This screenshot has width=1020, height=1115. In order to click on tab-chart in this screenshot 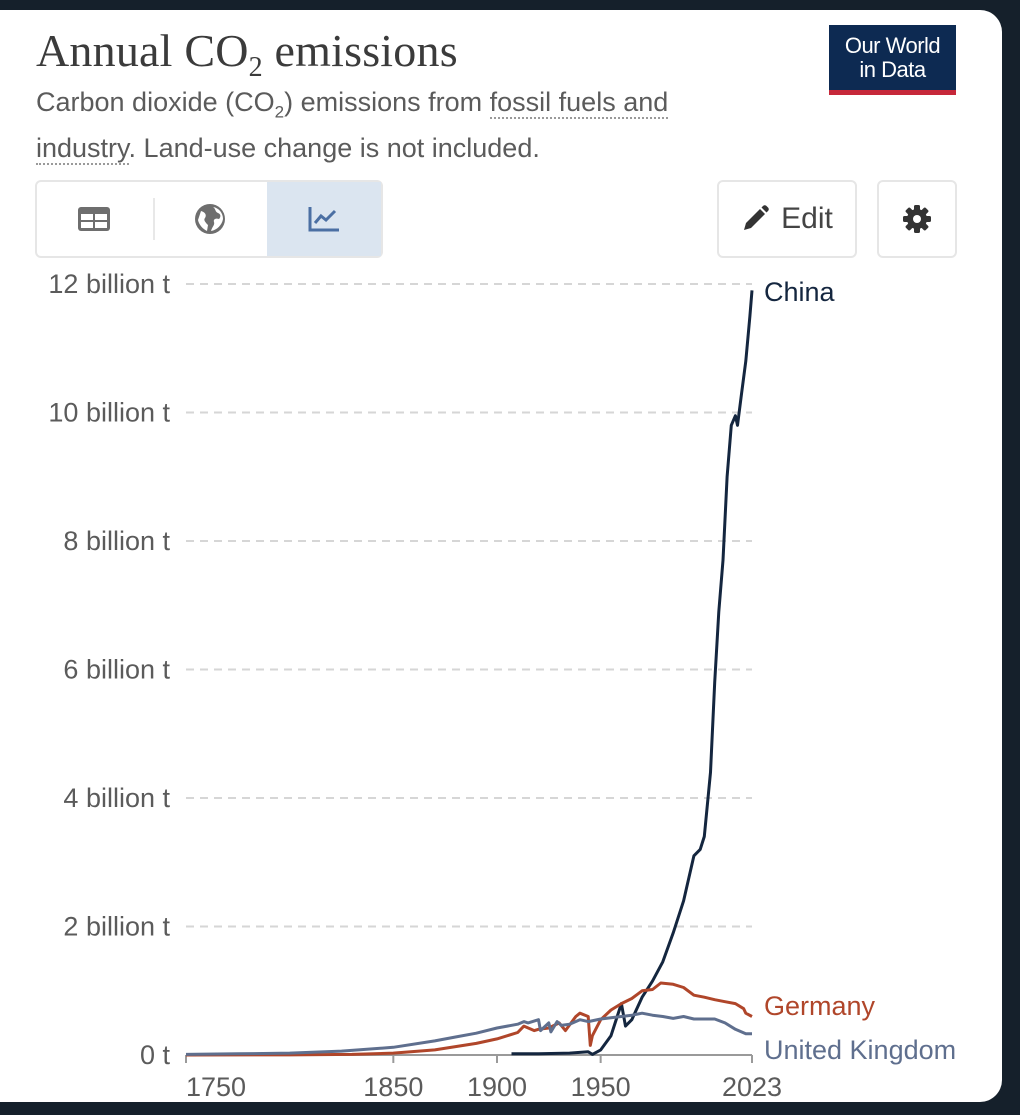, I will do `click(324, 219)`.